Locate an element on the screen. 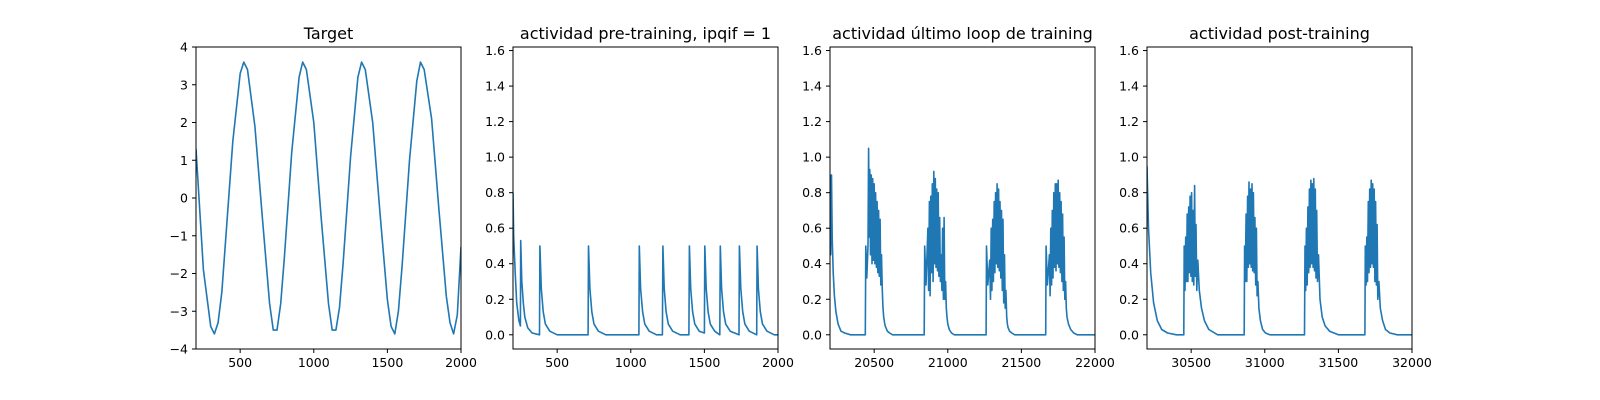 This screenshot has width=1600, height=400. y-tick-label: −1 is located at coordinates (179, 235).